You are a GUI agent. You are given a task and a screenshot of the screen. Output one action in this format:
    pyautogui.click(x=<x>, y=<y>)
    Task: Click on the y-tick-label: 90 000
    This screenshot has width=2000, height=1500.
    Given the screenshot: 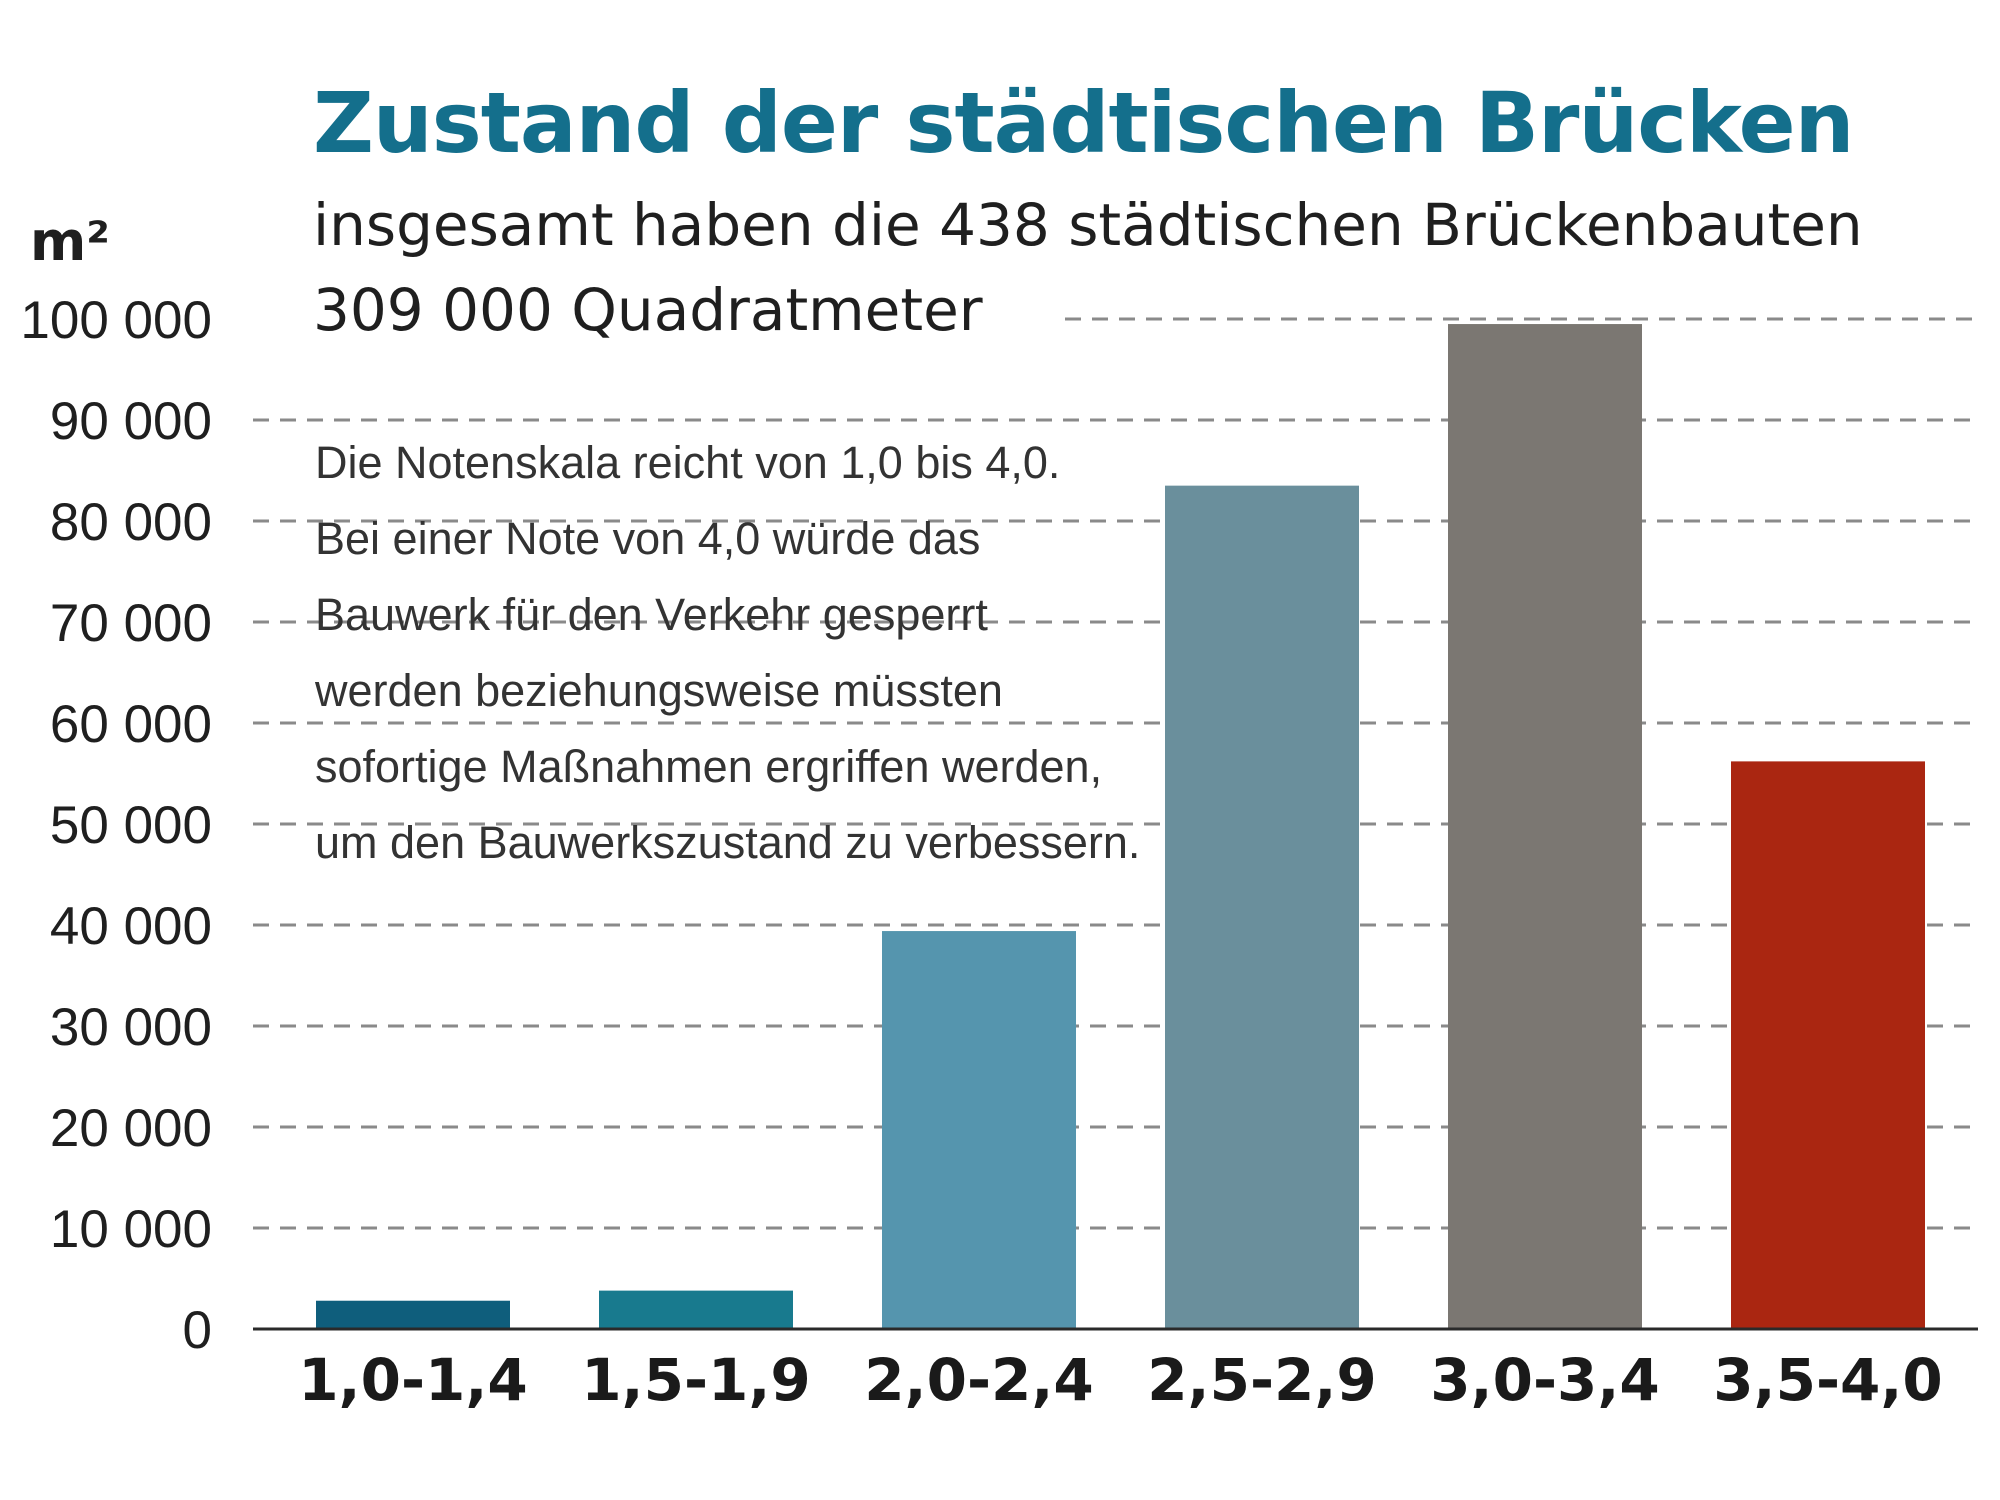 What is the action you would take?
    pyautogui.click(x=131, y=421)
    